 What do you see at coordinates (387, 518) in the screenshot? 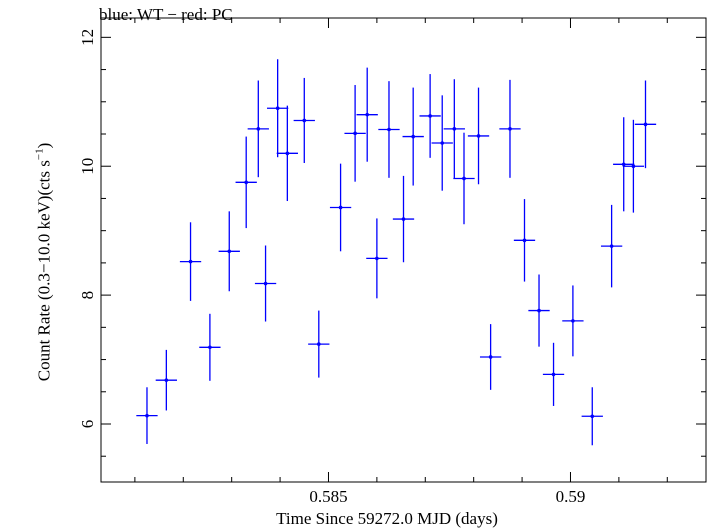
I see `x-axis-label: Time Since 59272.0 MJD (days)` at bounding box center [387, 518].